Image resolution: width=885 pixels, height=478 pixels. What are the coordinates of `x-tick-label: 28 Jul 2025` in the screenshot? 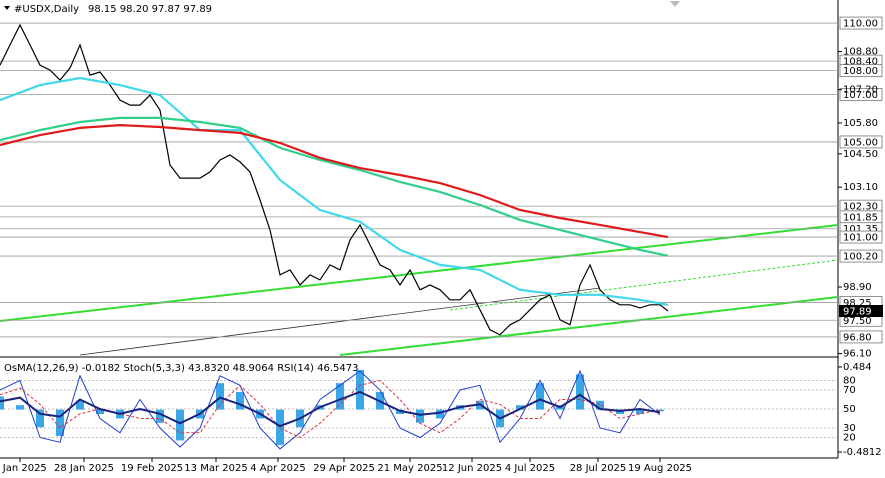 It's located at (598, 468).